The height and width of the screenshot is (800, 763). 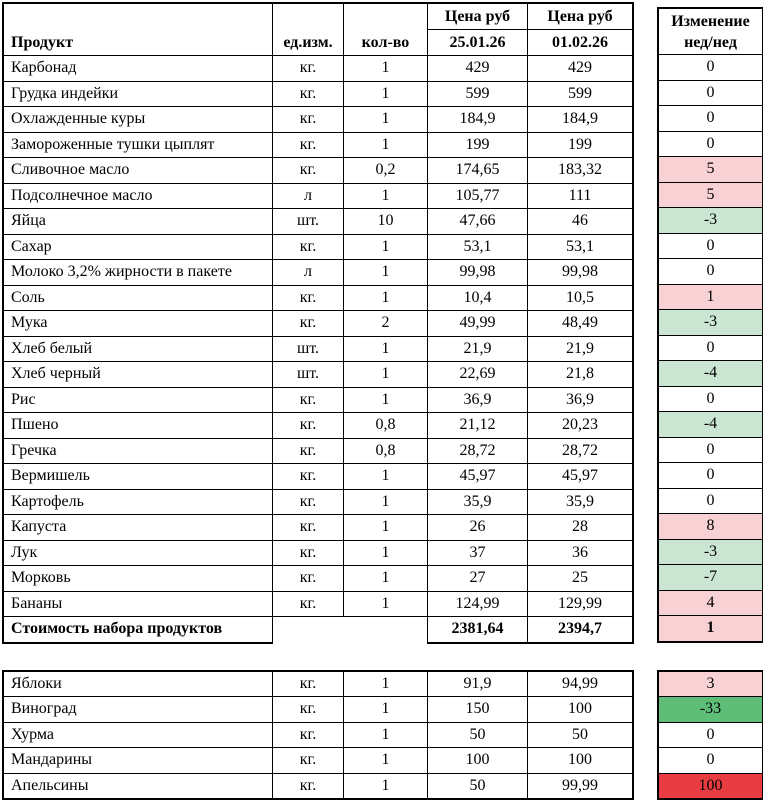 I want to click on price2-cell: 99,99, so click(x=580, y=786).